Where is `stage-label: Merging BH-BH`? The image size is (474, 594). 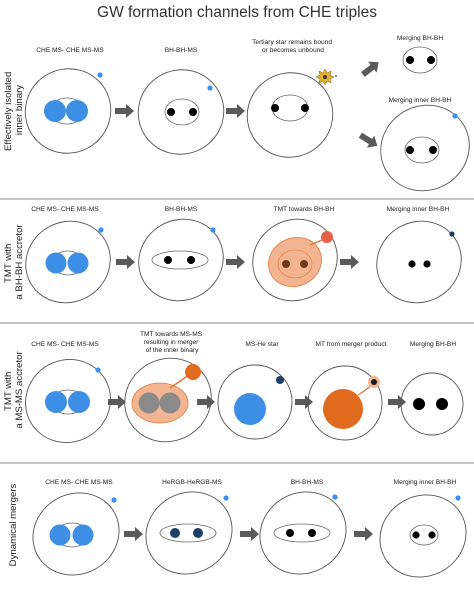 stage-label: Merging BH-BH is located at coordinates (420, 38).